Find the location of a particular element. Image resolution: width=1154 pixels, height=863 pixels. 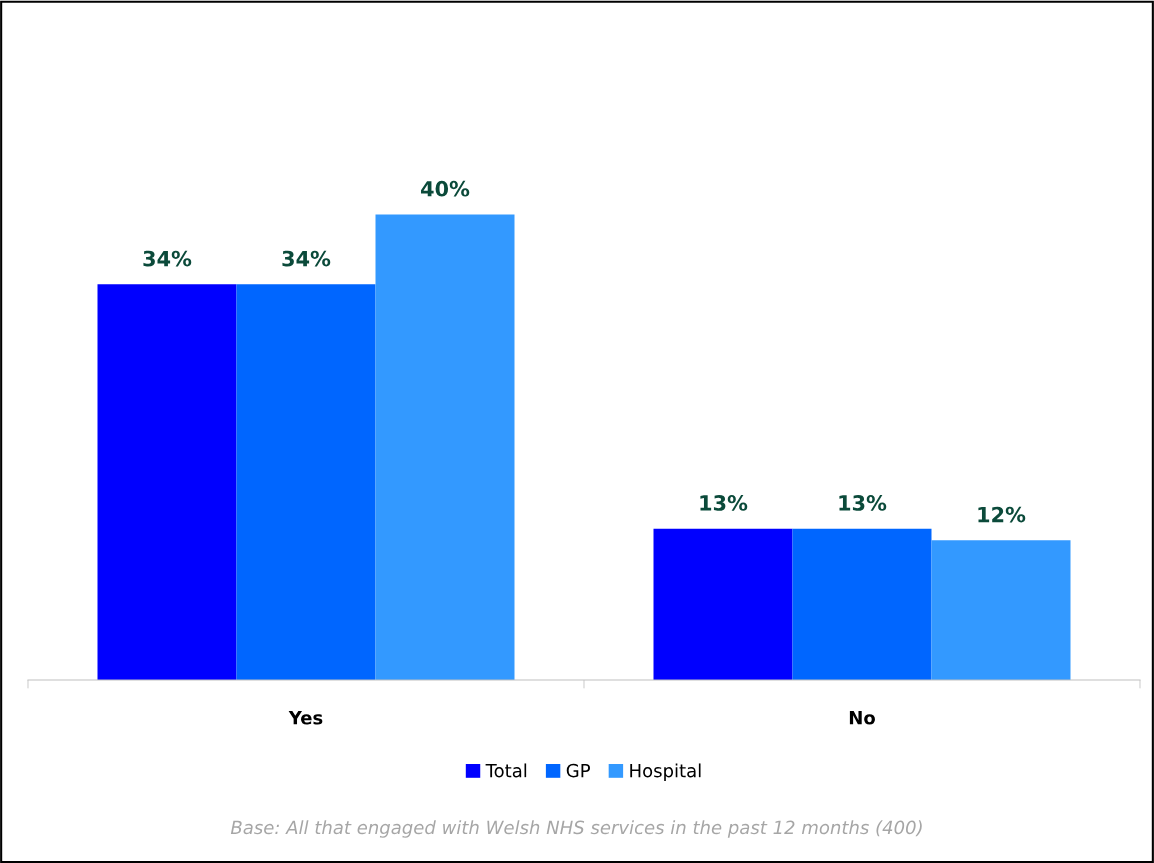

x-tick-label: No is located at coordinates (862, 718).